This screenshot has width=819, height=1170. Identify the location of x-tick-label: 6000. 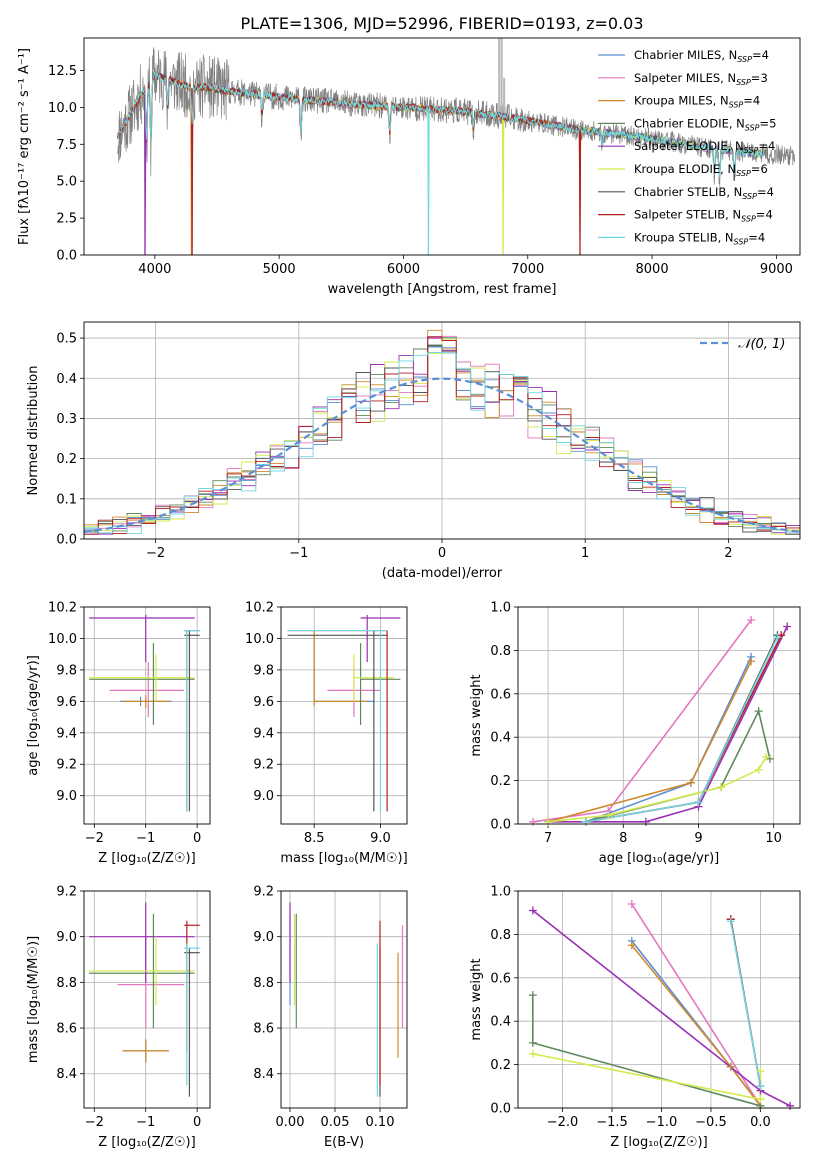
(403, 269).